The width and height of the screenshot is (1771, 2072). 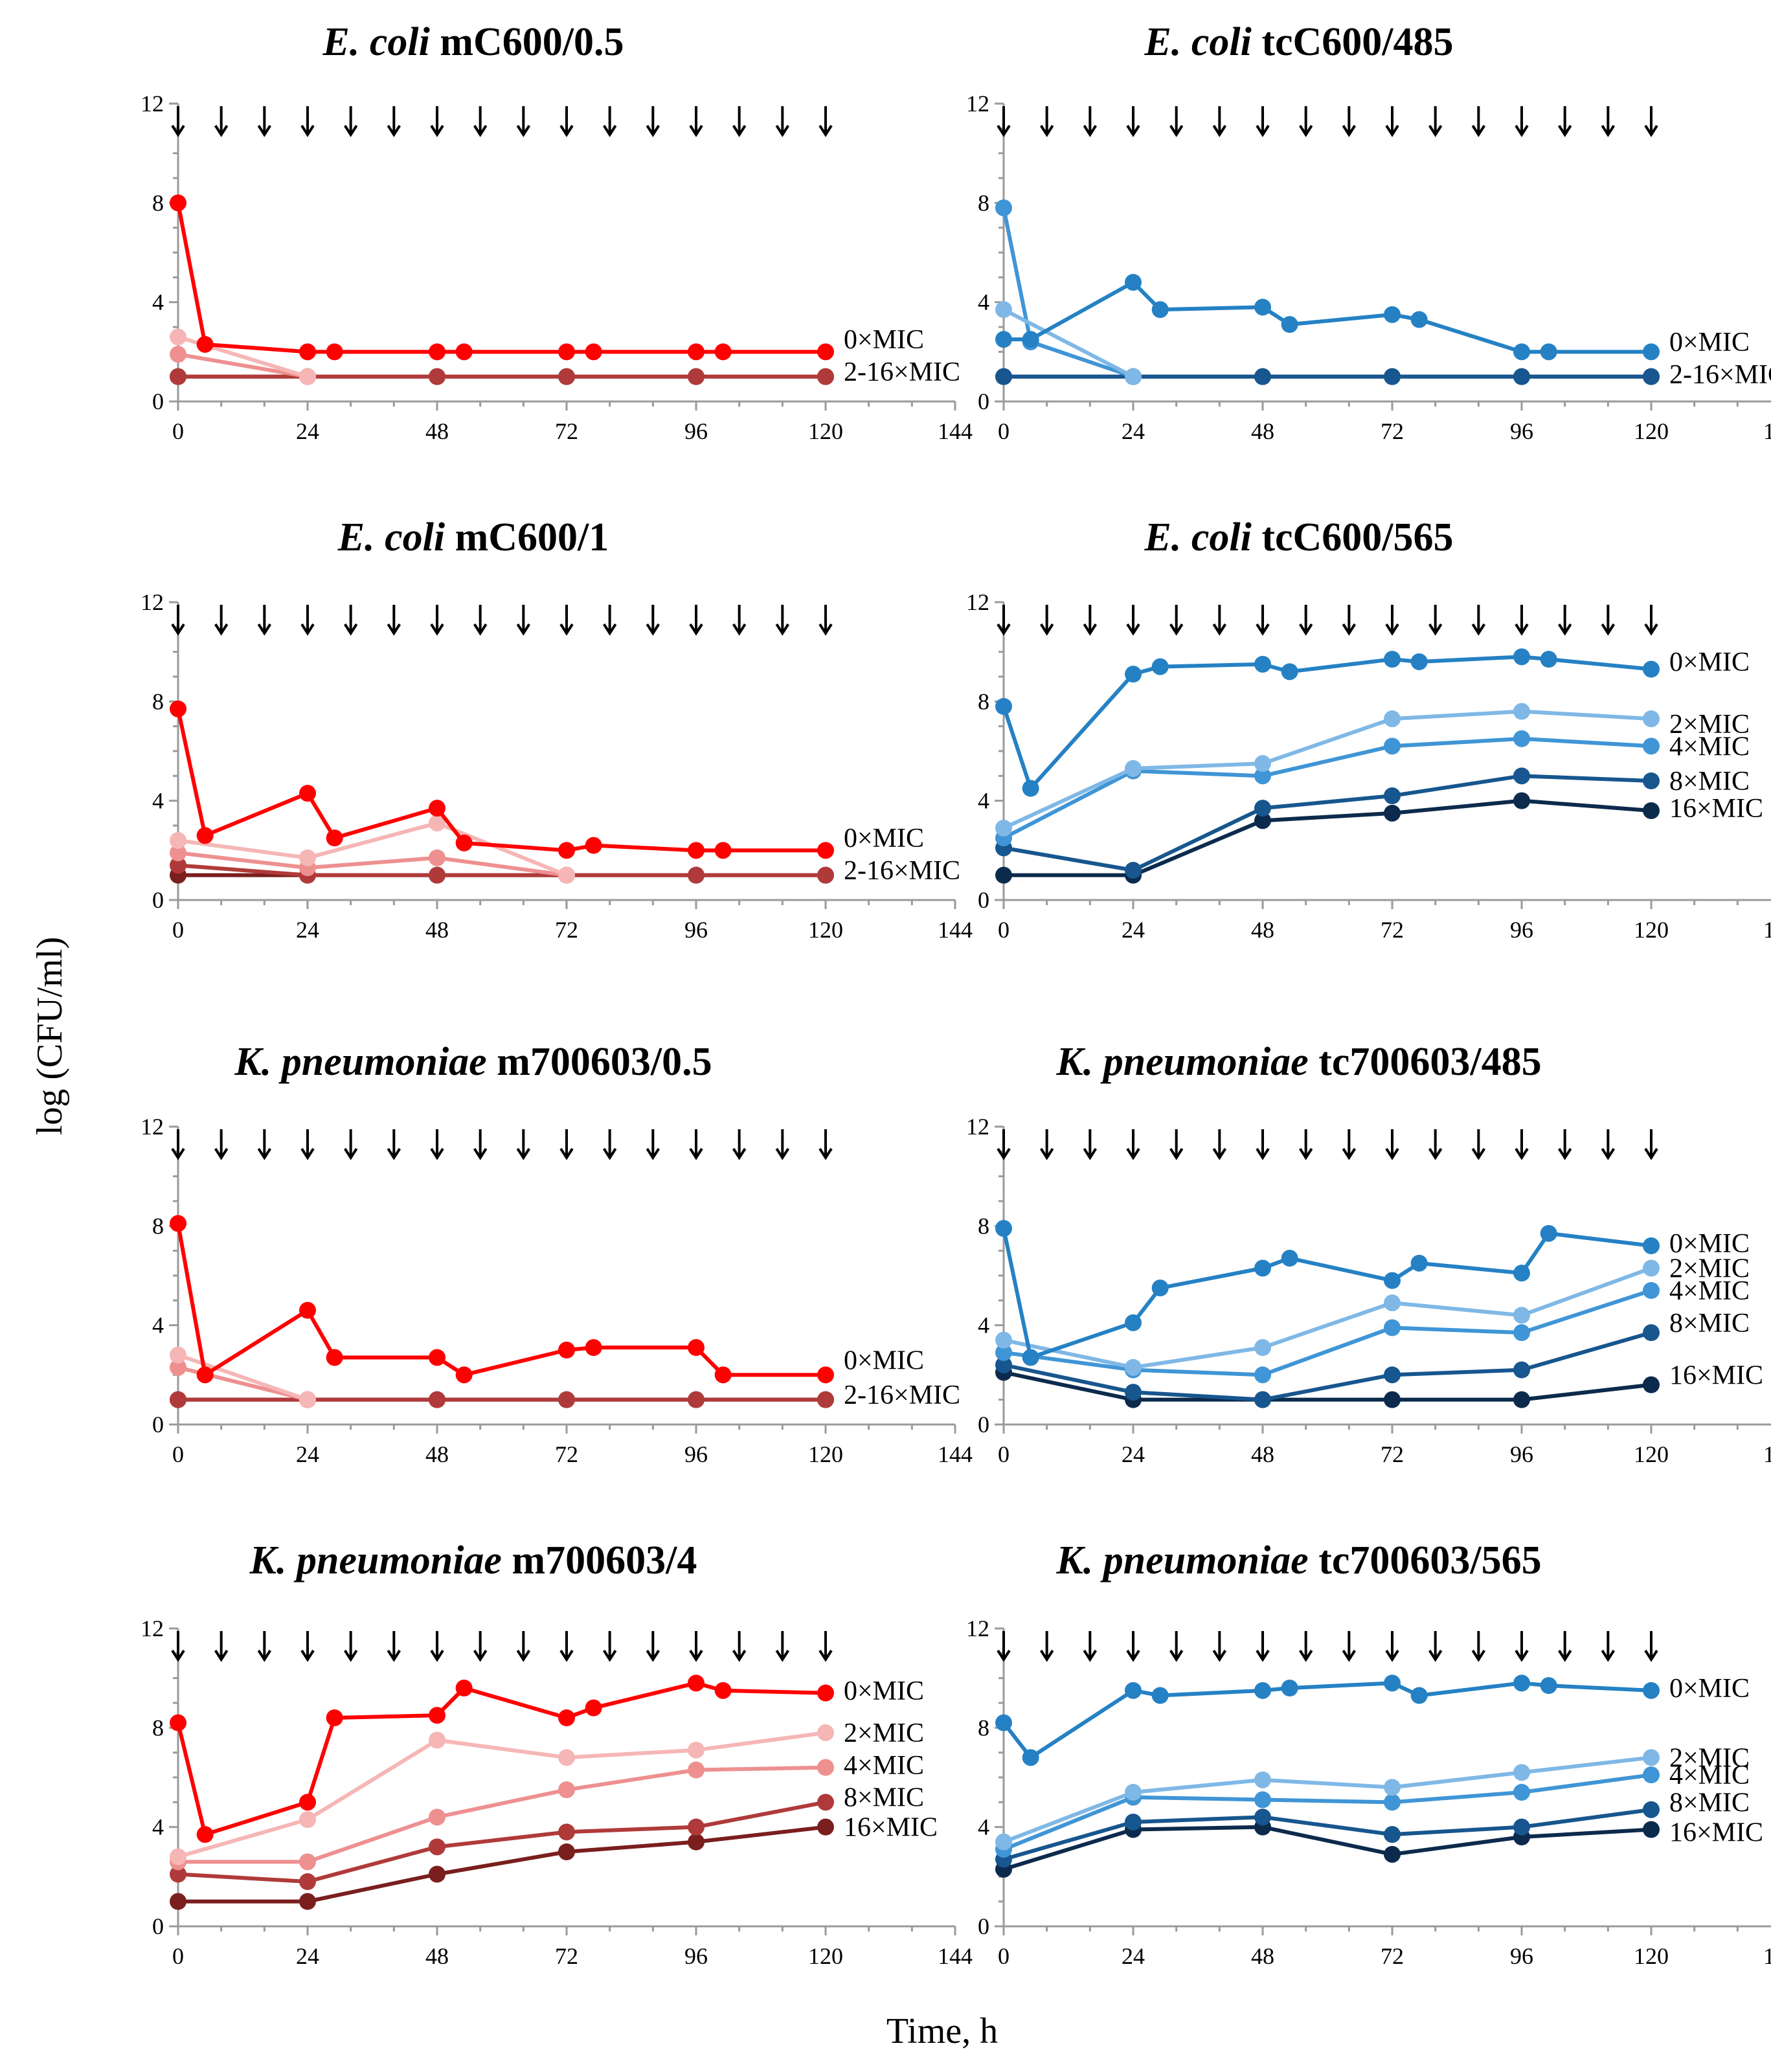 I want to click on y-tick-label: 12, so click(x=977, y=602).